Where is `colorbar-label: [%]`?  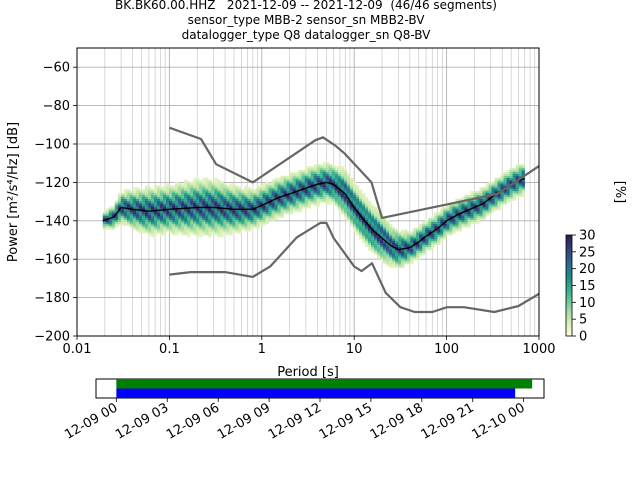 colorbar-label: [%] is located at coordinates (619, 192).